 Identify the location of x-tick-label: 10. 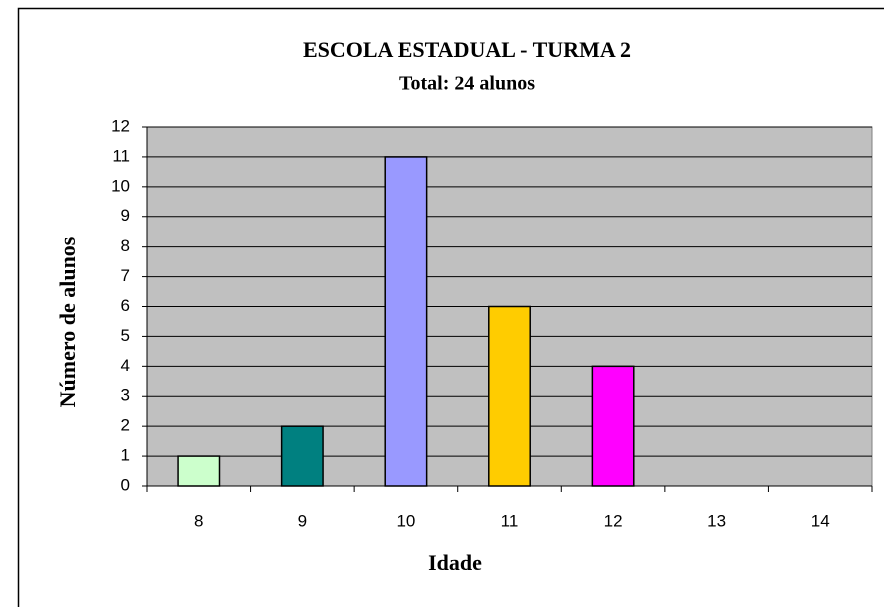
(405, 520).